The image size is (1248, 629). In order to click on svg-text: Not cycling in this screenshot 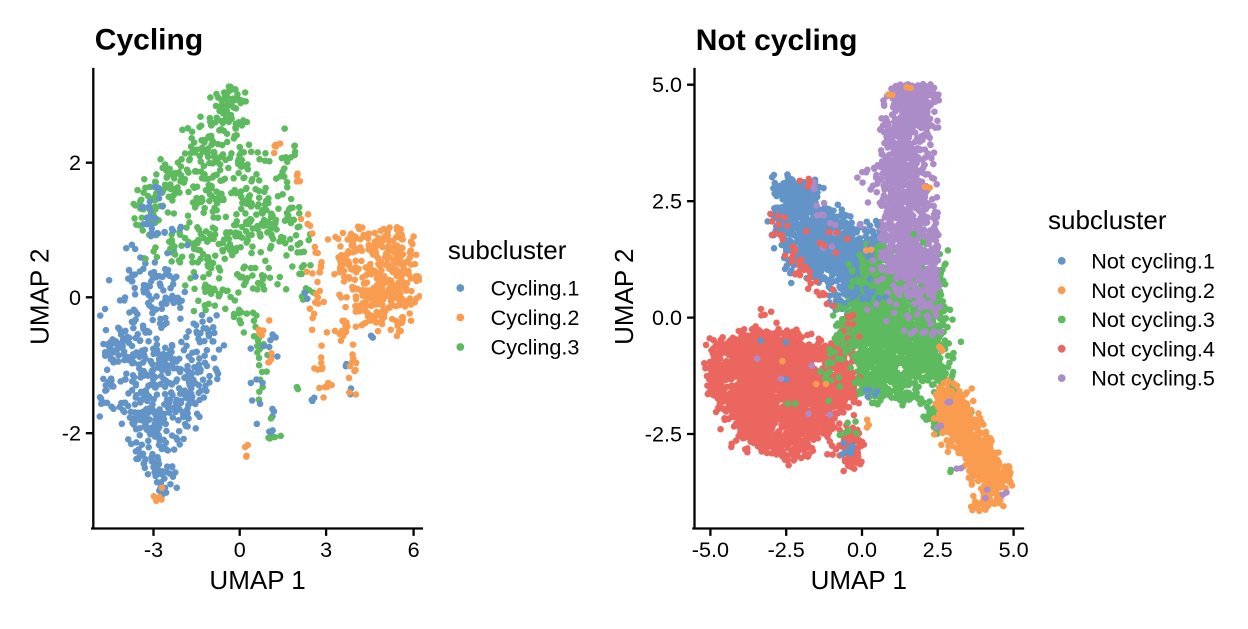, I will do `click(777, 40)`.